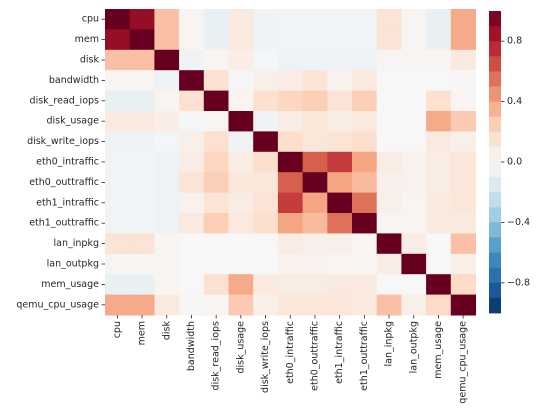 Image resolution: width=546 pixels, height=419 pixels. Describe the element at coordinates (340, 223) in the screenshot. I see `heatmap-cell-eth1_outtraffic-eth1_intraffic` at that location.